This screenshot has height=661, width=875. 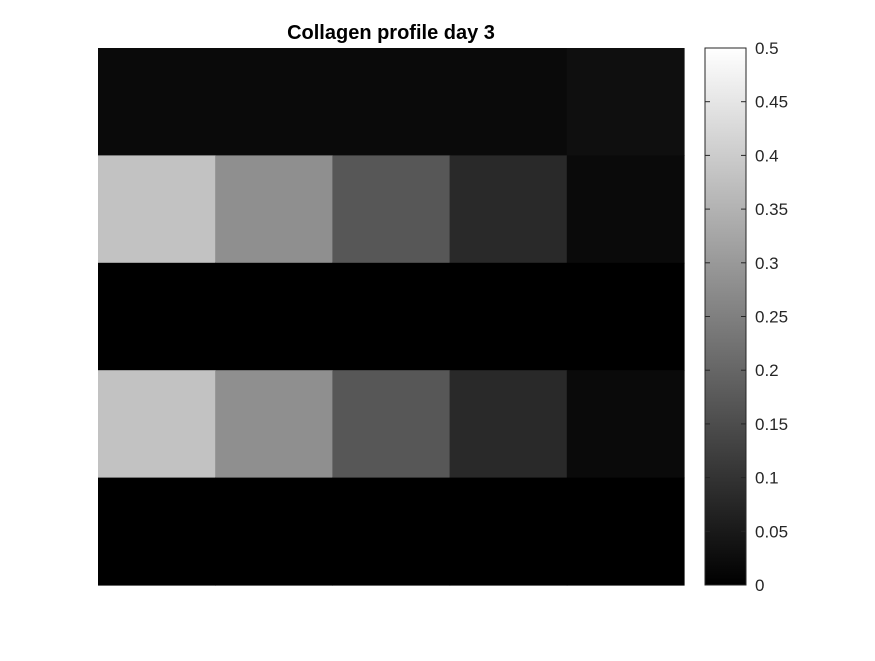 What do you see at coordinates (767, 155) in the screenshot?
I see `colorbar-tick-label: 0.4` at bounding box center [767, 155].